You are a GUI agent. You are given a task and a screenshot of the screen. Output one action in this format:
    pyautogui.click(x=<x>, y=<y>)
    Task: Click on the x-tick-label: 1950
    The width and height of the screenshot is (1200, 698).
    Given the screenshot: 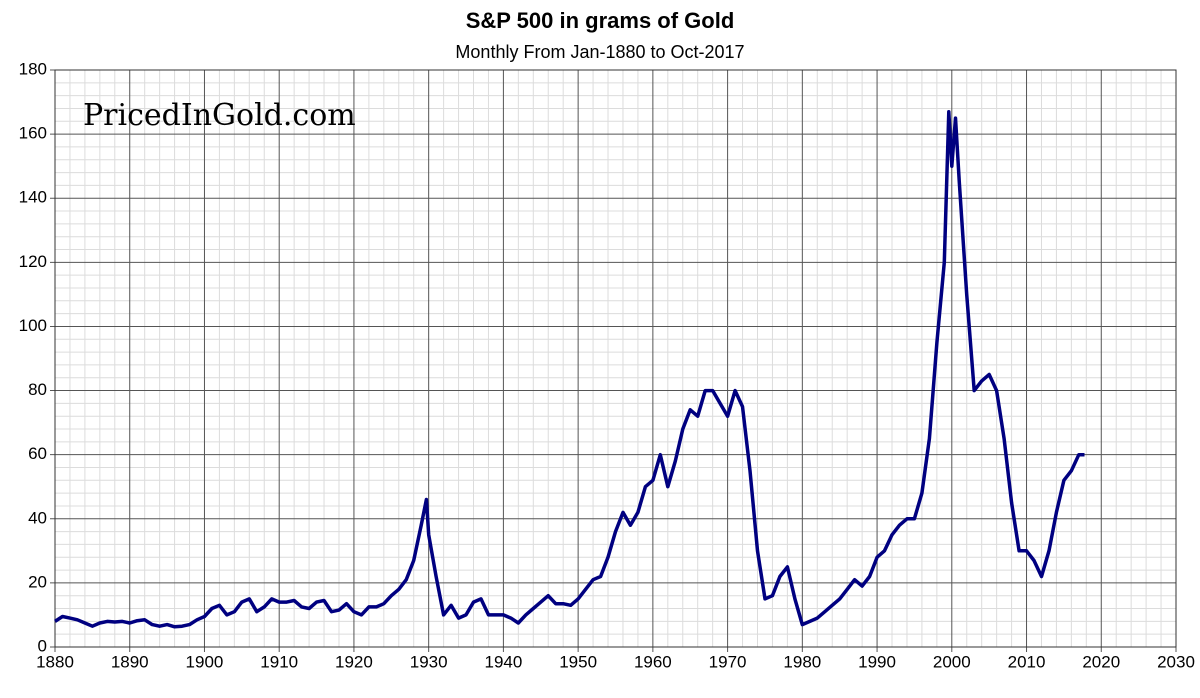 What is the action you would take?
    pyautogui.click(x=578, y=661)
    